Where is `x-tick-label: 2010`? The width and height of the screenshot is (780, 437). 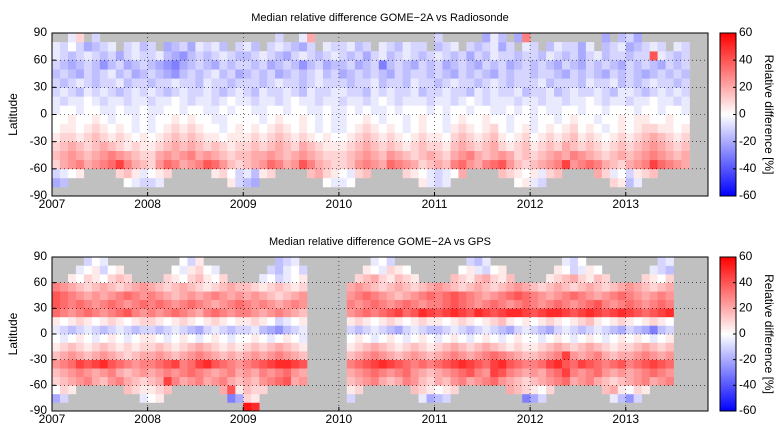
x-tick-label: 2010 is located at coordinates (339, 204).